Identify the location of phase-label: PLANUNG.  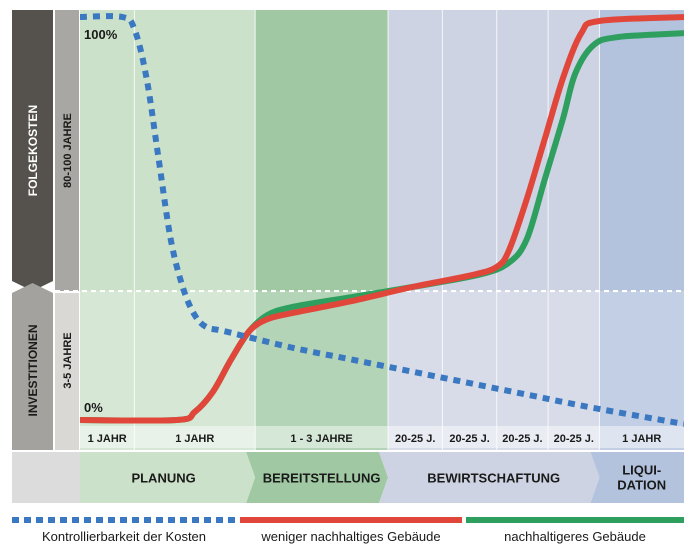
(163, 478).